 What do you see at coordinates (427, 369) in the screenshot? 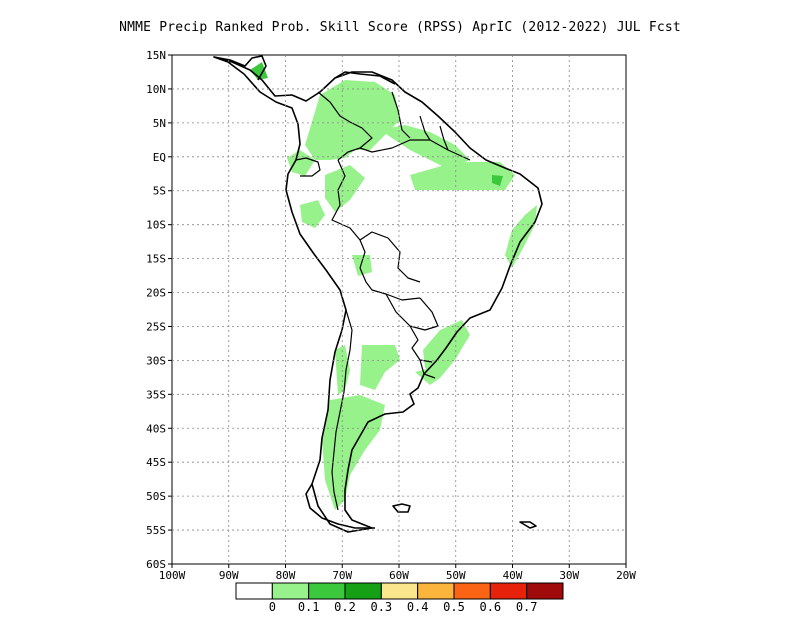
I see `border-uruguay` at bounding box center [427, 369].